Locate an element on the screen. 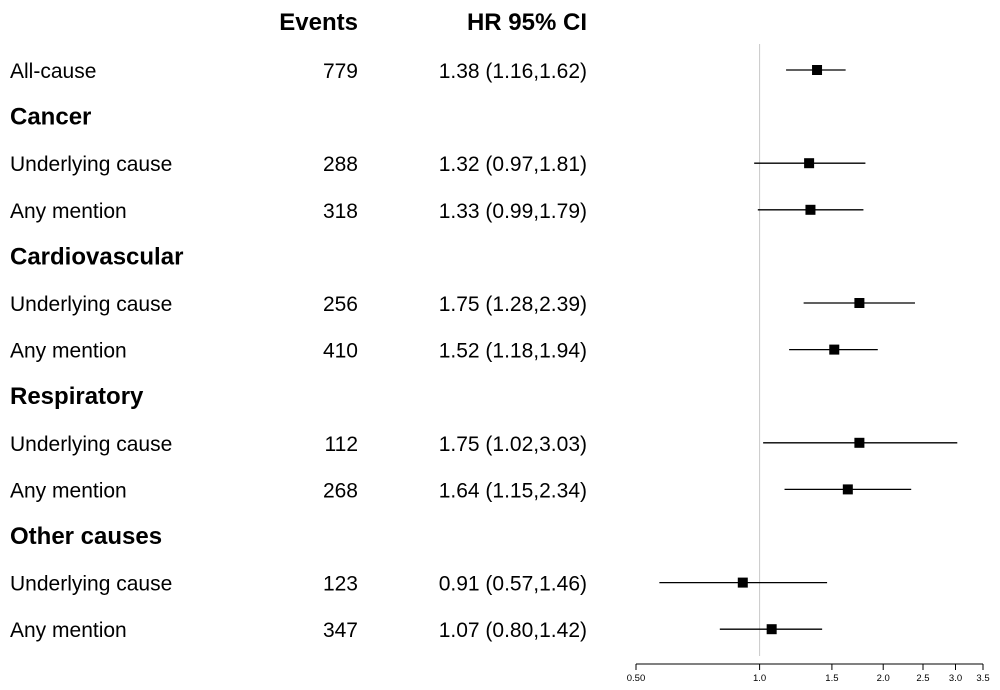  row-hr-ci: 1.33 (0.99,1.79) is located at coordinates (513, 211).